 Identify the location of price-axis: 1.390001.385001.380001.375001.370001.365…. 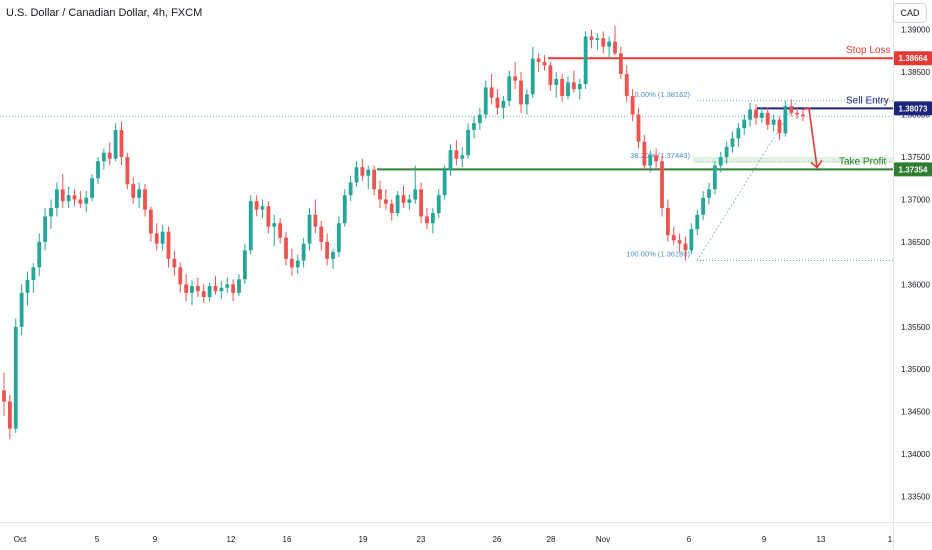
(912, 275).